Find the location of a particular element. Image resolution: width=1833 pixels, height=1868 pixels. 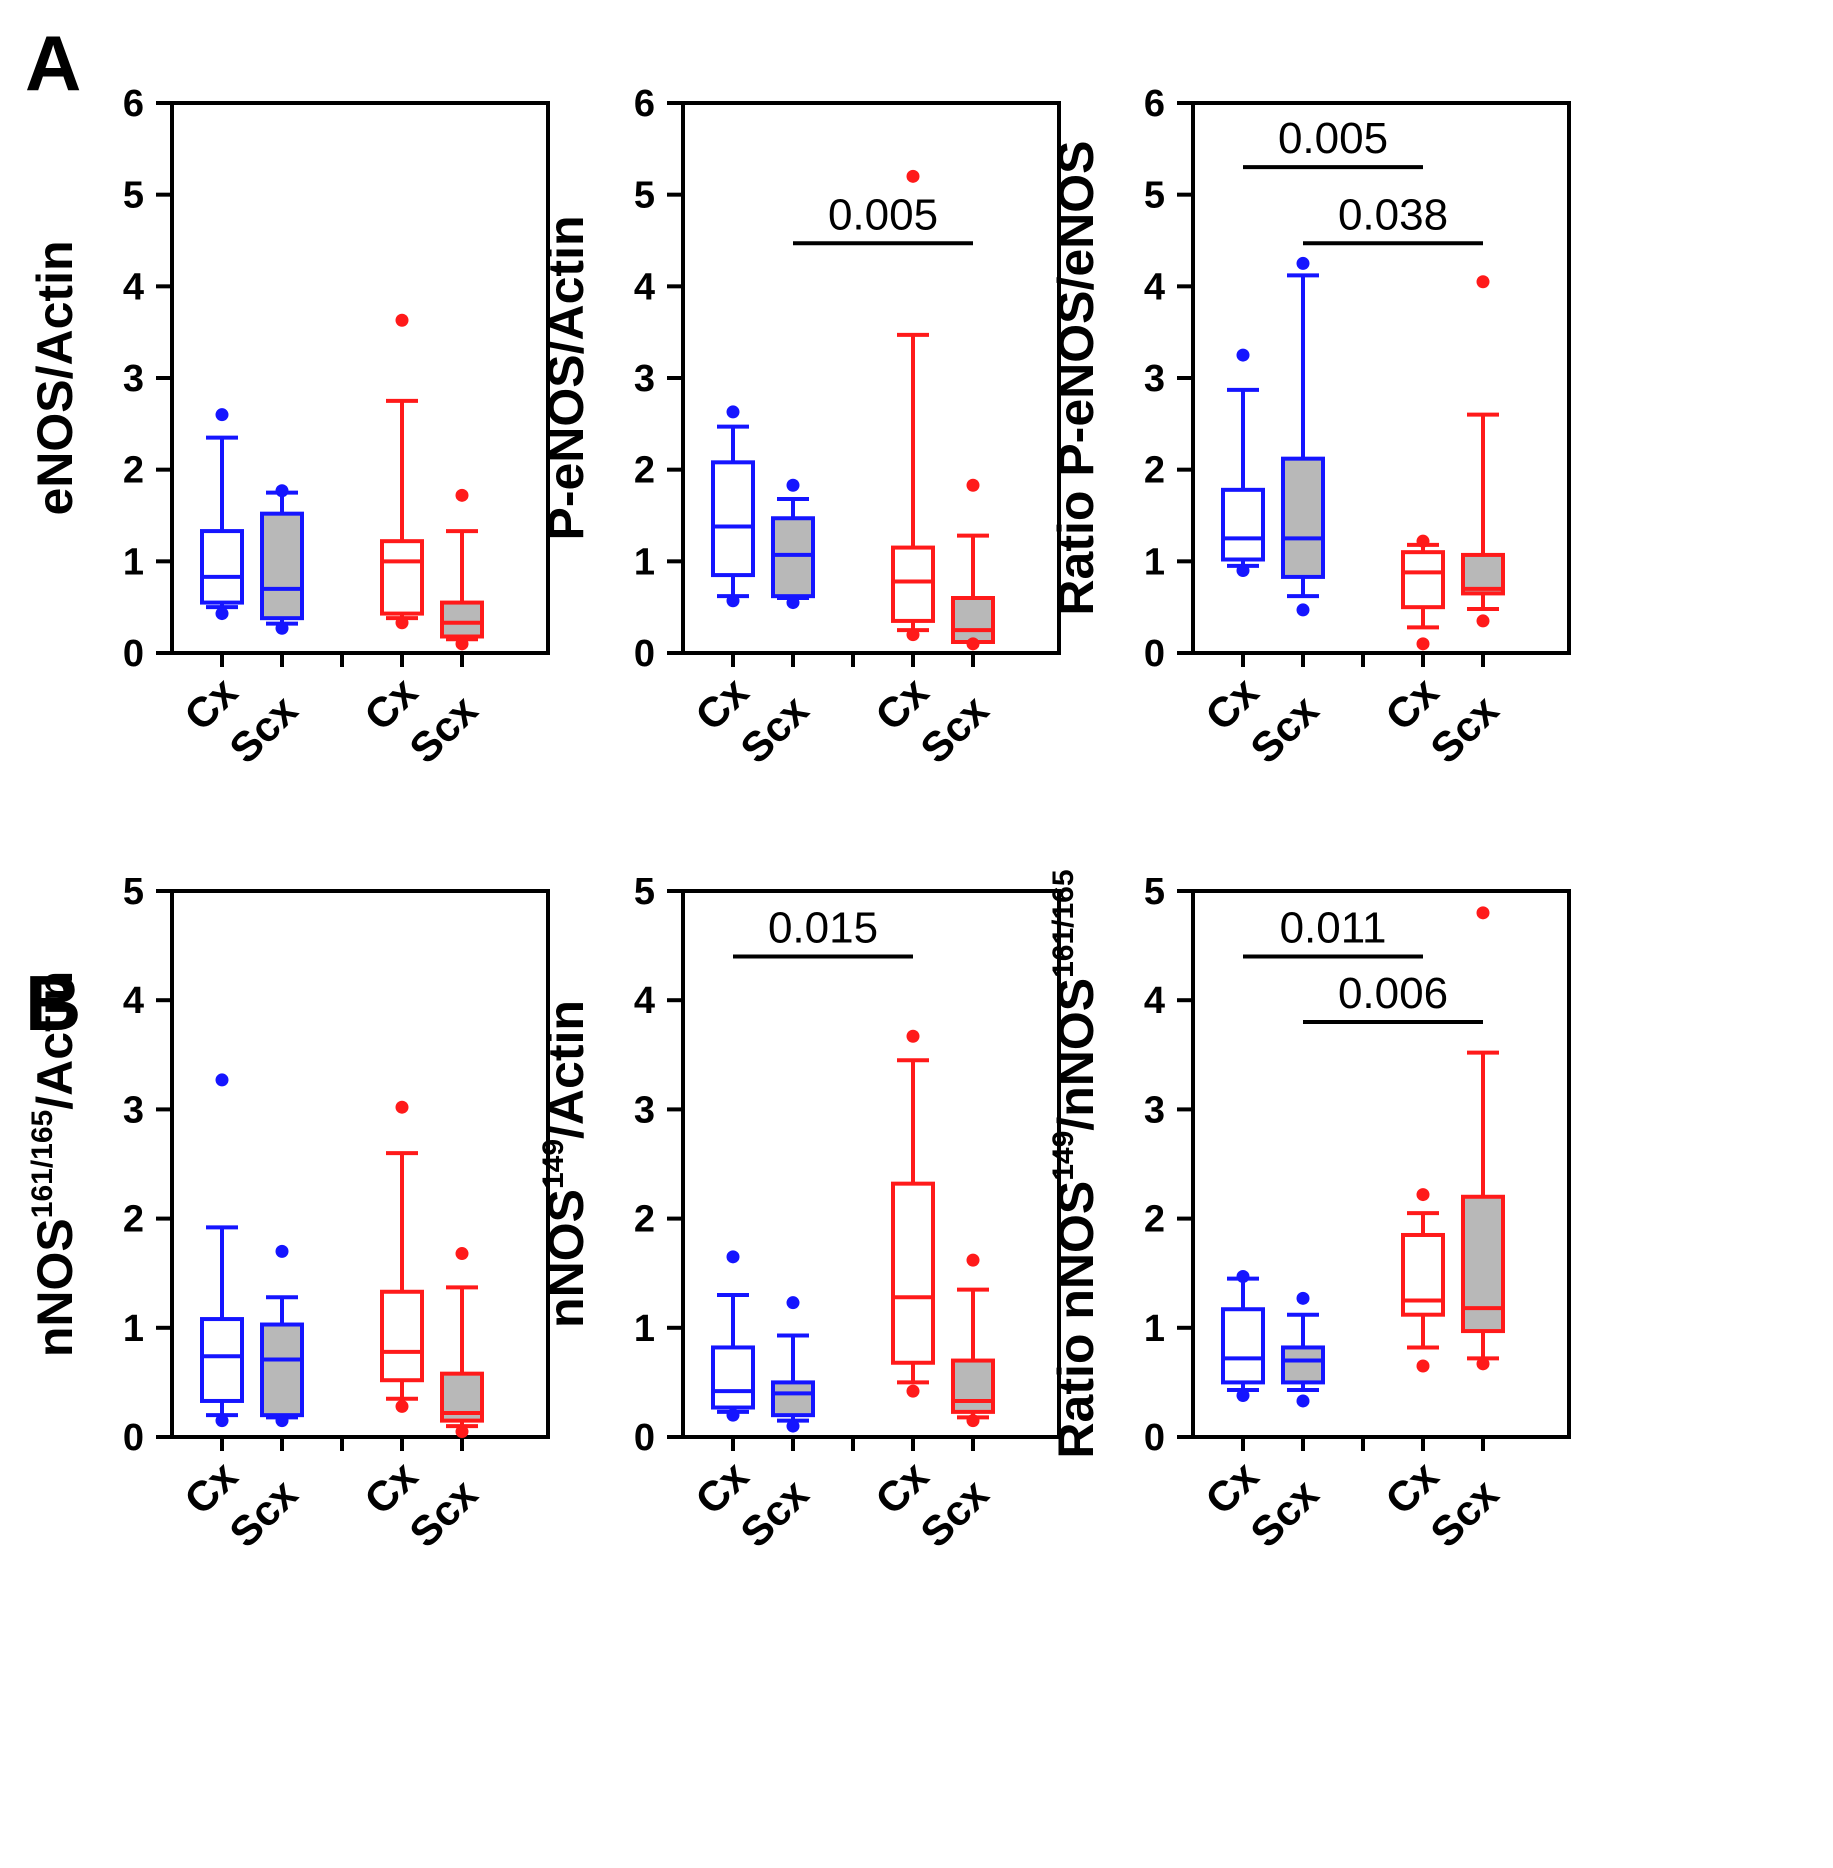

y-axis-label-superscript: 161/165 is located at coordinates (42, 1164).